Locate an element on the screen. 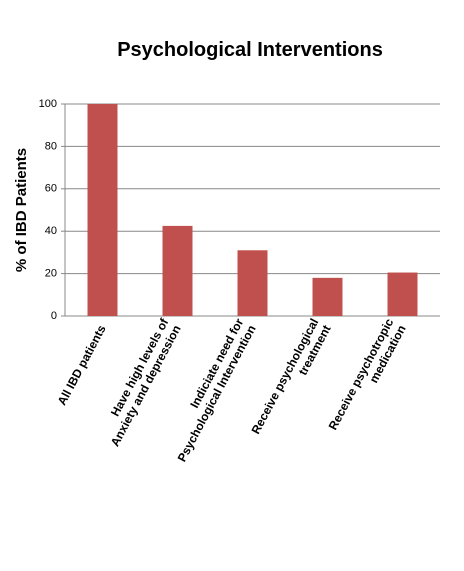 This screenshot has width=464, height=571. y-tick-label: 100 is located at coordinates (48, 104).